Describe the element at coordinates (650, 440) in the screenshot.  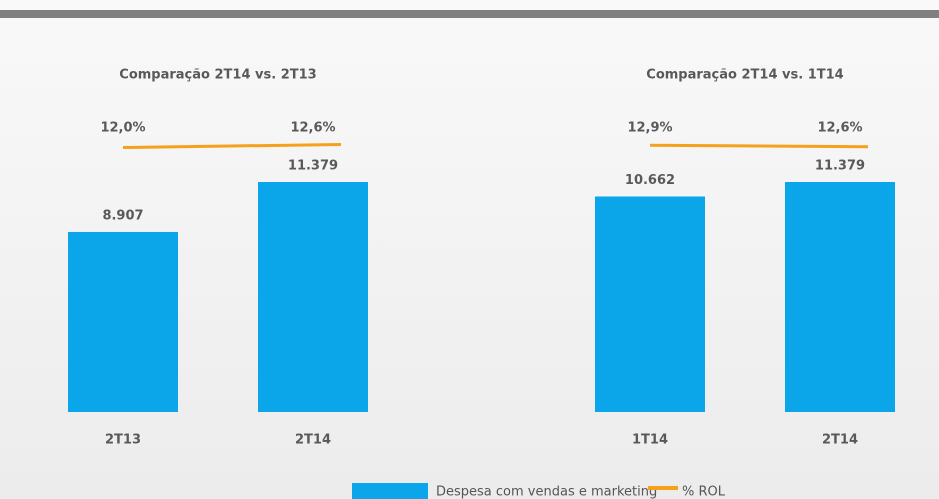
I see `x-tick-label: 1T14` at that location.